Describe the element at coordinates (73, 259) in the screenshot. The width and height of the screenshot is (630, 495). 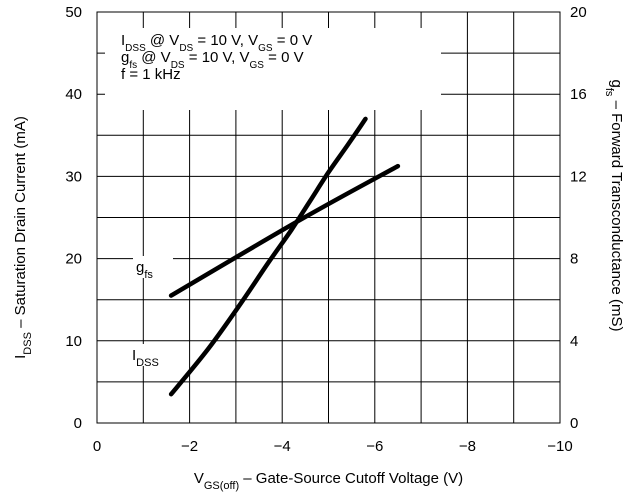
I see `y-left-tick-label: 20` at that location.